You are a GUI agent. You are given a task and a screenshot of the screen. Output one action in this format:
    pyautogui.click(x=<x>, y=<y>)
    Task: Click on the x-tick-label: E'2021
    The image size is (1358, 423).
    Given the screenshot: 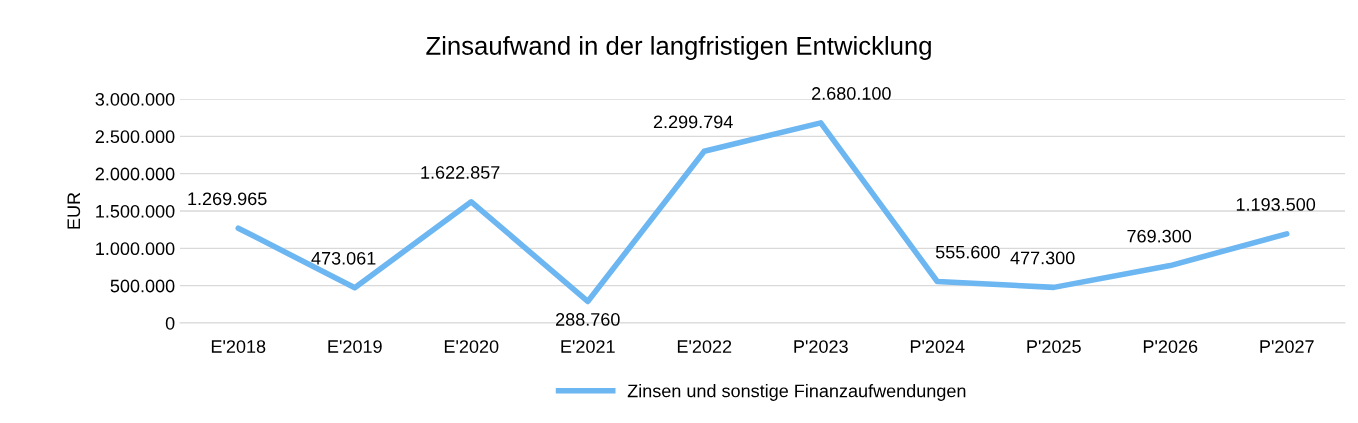 What is the action you would take?
    pyautogui.click(x=588, y=346)
    